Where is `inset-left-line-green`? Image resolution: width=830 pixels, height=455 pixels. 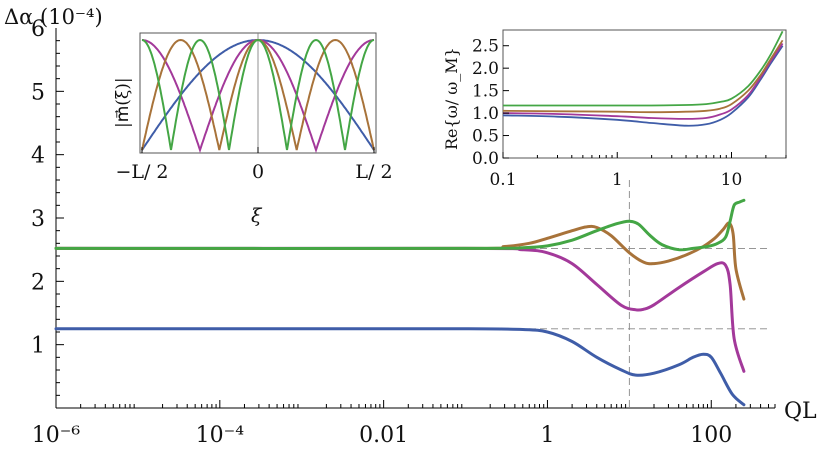 inset-left-line-green is located at coordinates (258, 94).